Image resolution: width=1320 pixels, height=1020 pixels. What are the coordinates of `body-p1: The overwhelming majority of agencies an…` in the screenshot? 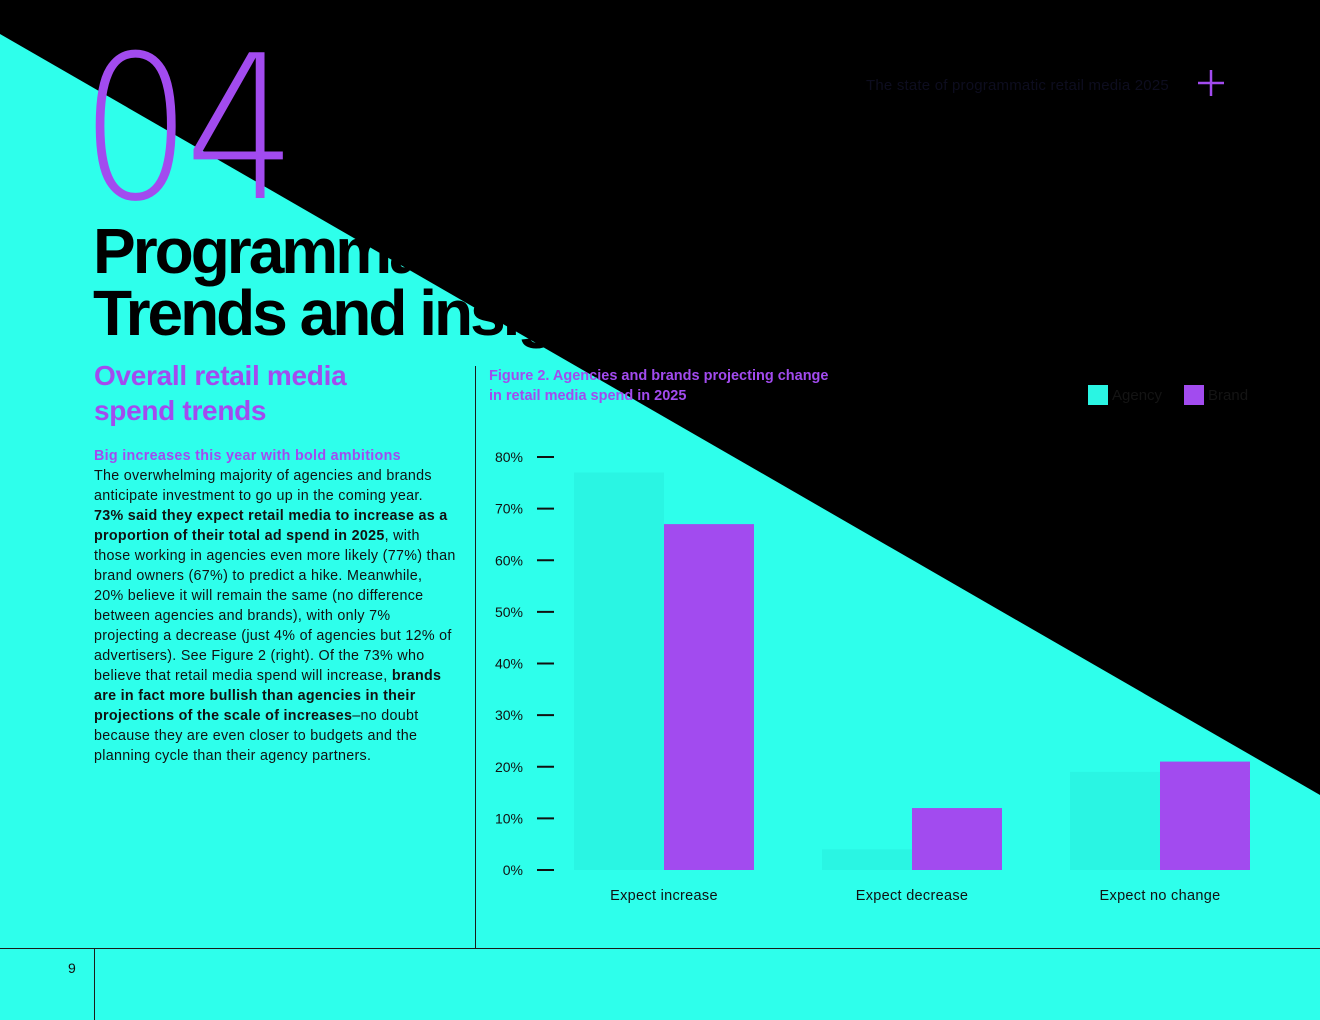 It's located at (263, 486).